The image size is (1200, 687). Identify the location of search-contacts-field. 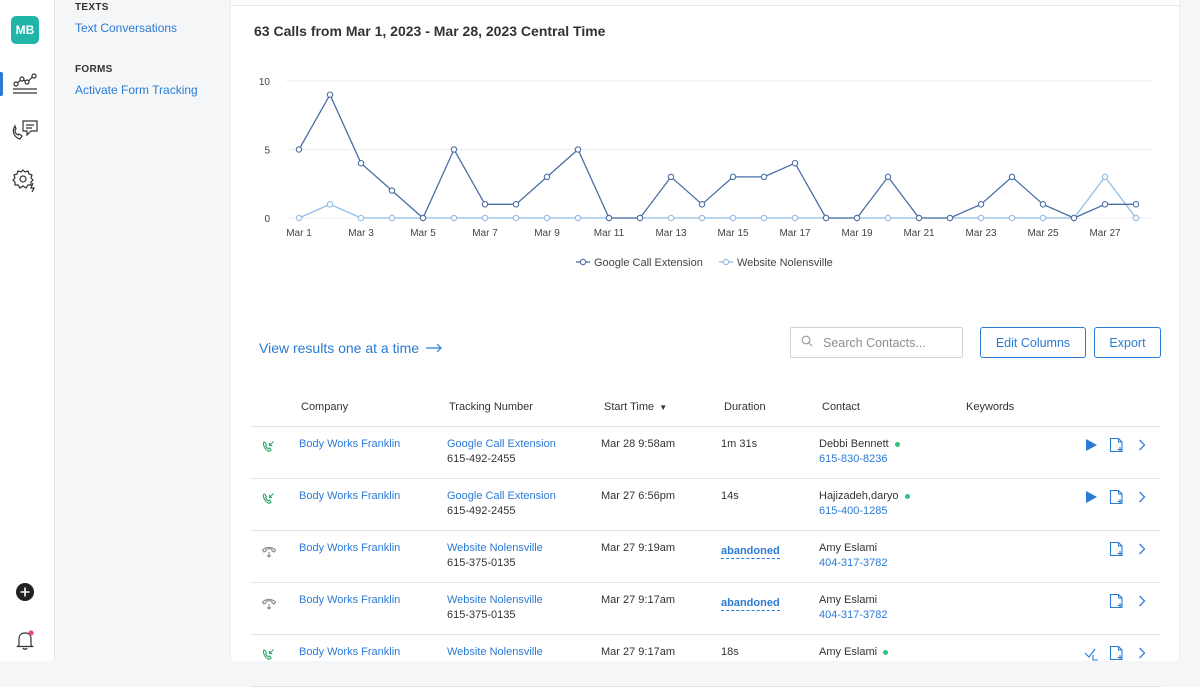
(876, 342).